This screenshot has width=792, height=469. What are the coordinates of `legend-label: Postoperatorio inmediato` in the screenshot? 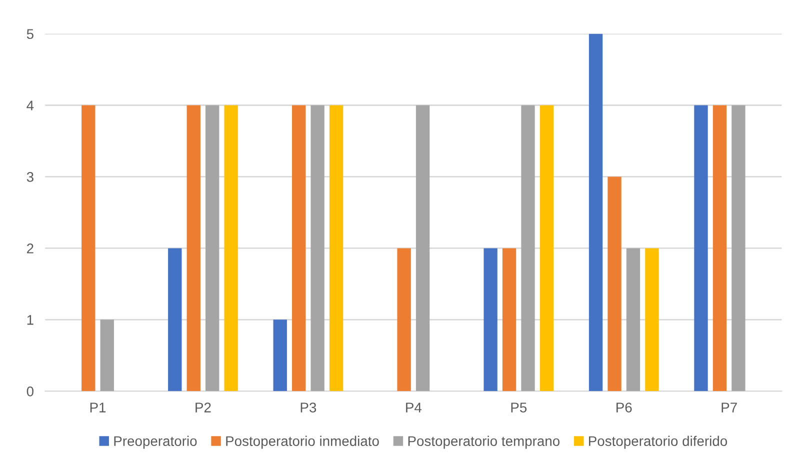 It's located at (302, 442).